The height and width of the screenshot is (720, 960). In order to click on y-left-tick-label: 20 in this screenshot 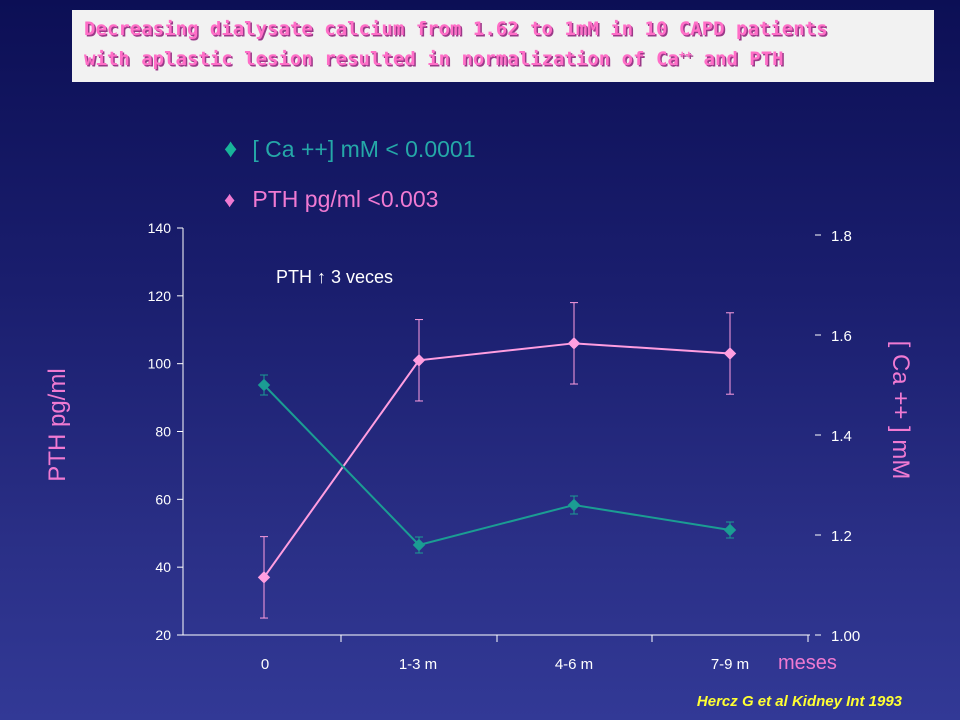, I will do `click(163, 635)`.